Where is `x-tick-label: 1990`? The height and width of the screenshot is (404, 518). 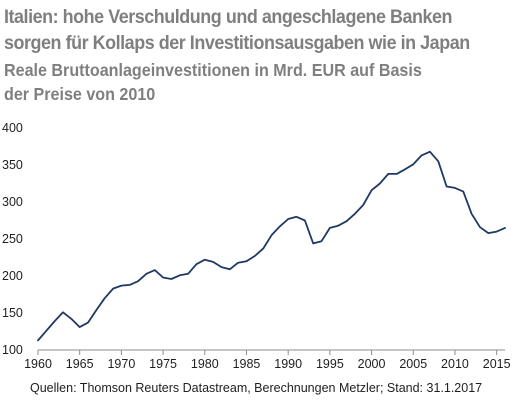 x-tick-label: 1990 is located at coordinates (288, 364).